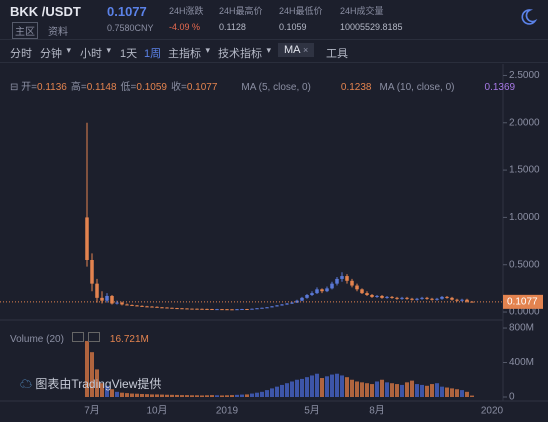  Describe the element at coordinates (244, 52) in the screenshot. I see `toolbar-item: 技术指标 ▾` at that location.